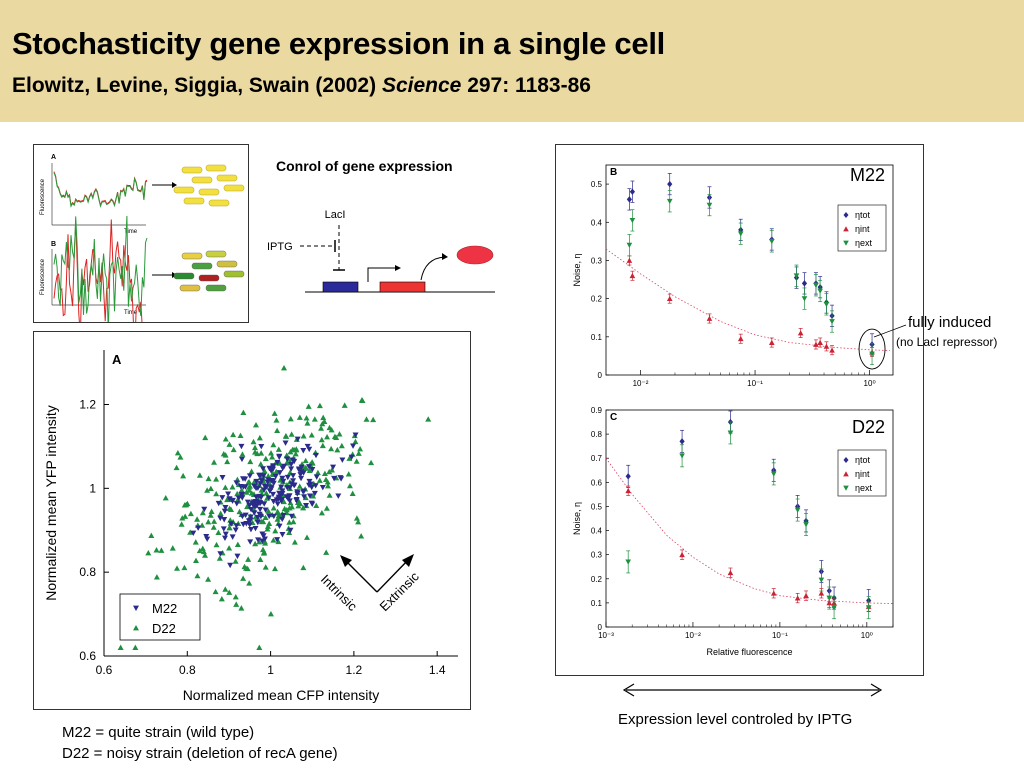 The image size is (1024, 768). I want to click on y-tick-label: 1.2, so click(87, 404).